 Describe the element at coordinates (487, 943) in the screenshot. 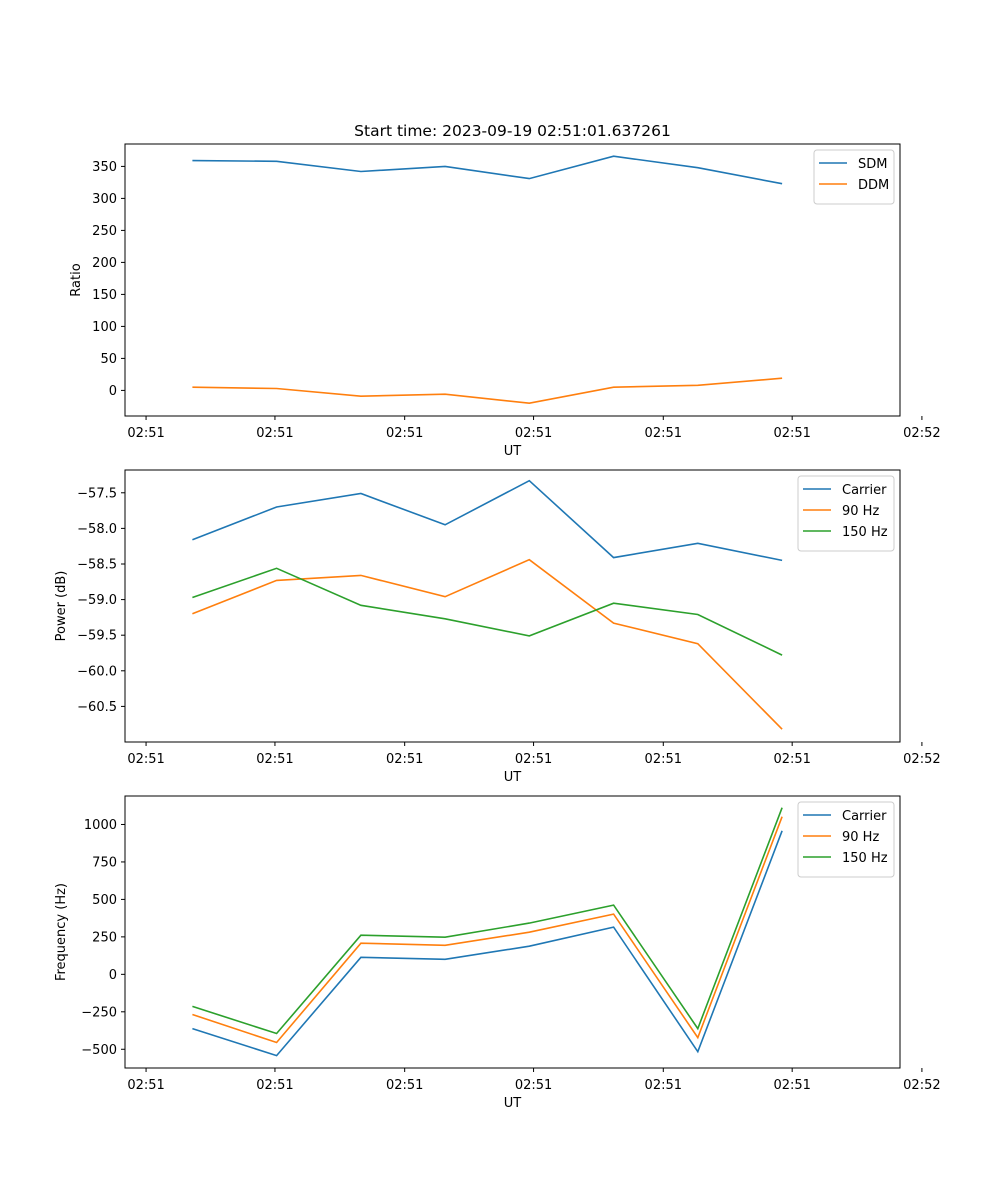

I see `frequency-series-carrier` at that location.